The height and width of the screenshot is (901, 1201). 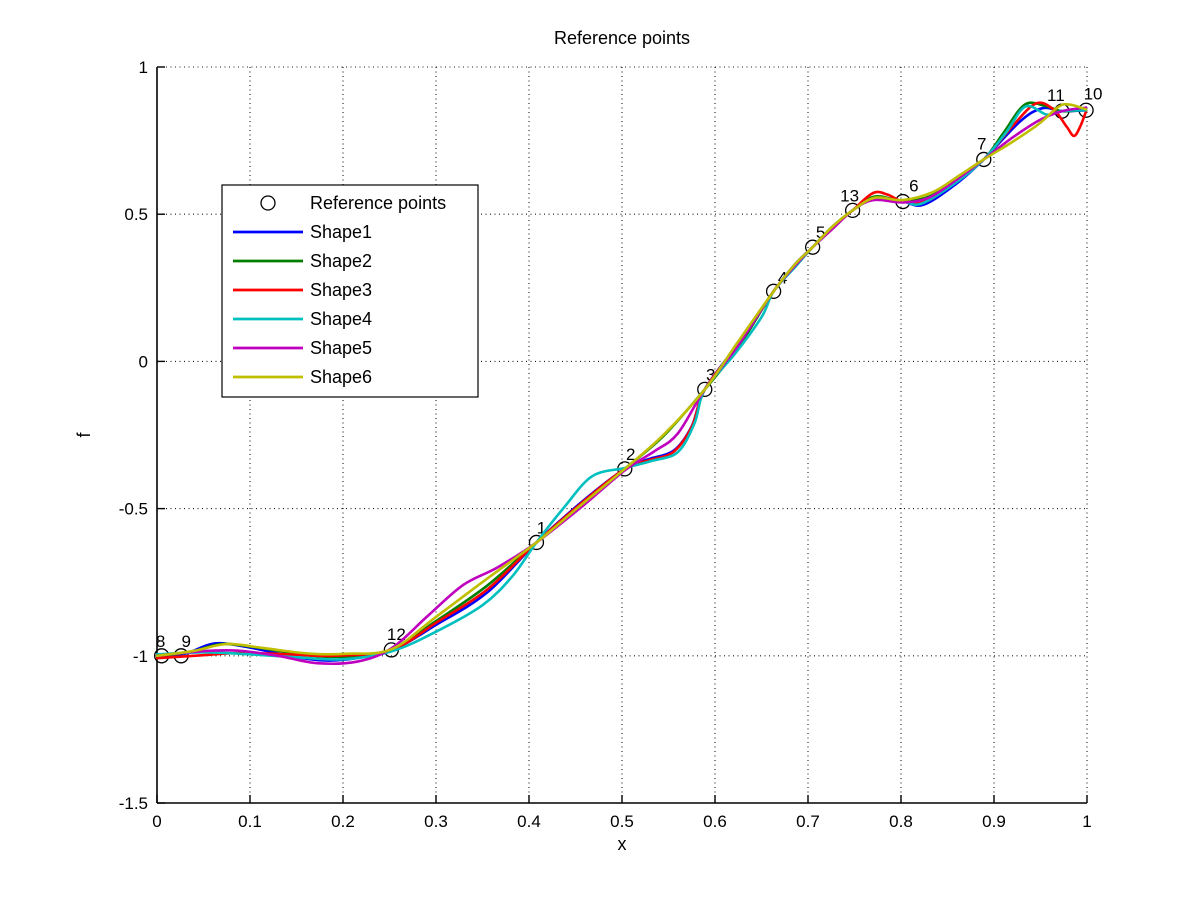 I want to click on reference-point-label: 6, so click(x=913, y=186).